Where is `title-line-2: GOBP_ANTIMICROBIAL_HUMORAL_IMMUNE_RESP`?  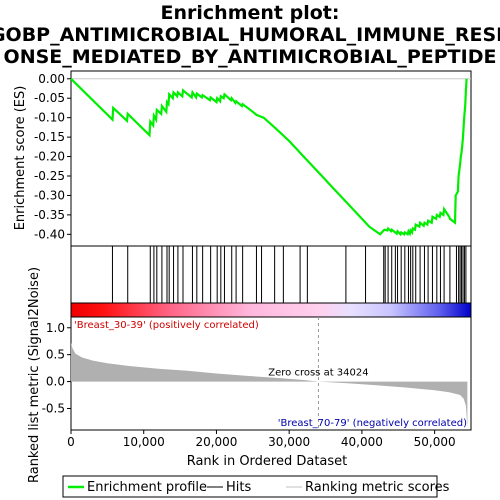
title-line-2: GOBP_ANTIMICROBIAL_HUMORAL_IMMUNE_RESP is located at coordinates (250, 35).